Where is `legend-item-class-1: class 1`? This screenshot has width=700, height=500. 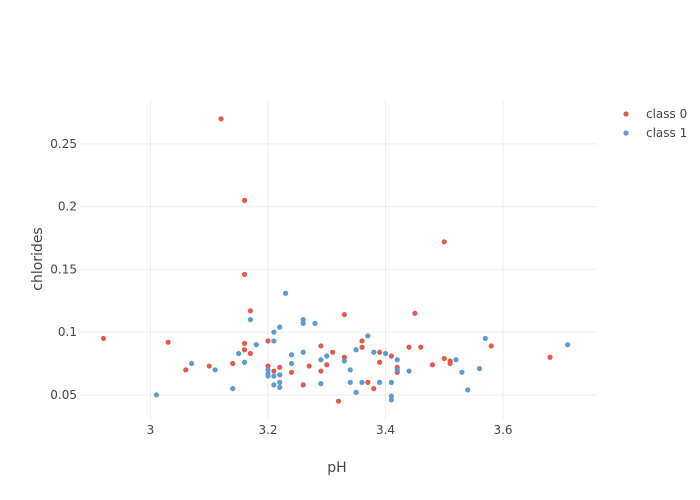
legend-item-class-1: class 1 is located at coordinates (655, 133).